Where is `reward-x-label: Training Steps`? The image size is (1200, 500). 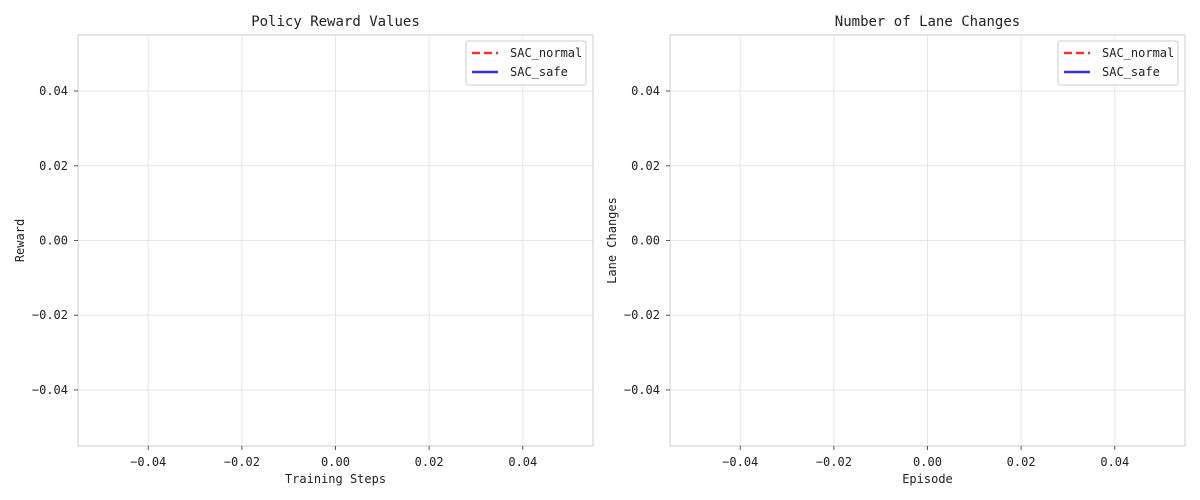 reward-x-label: Training Steps is located at coordinates (335, 479).